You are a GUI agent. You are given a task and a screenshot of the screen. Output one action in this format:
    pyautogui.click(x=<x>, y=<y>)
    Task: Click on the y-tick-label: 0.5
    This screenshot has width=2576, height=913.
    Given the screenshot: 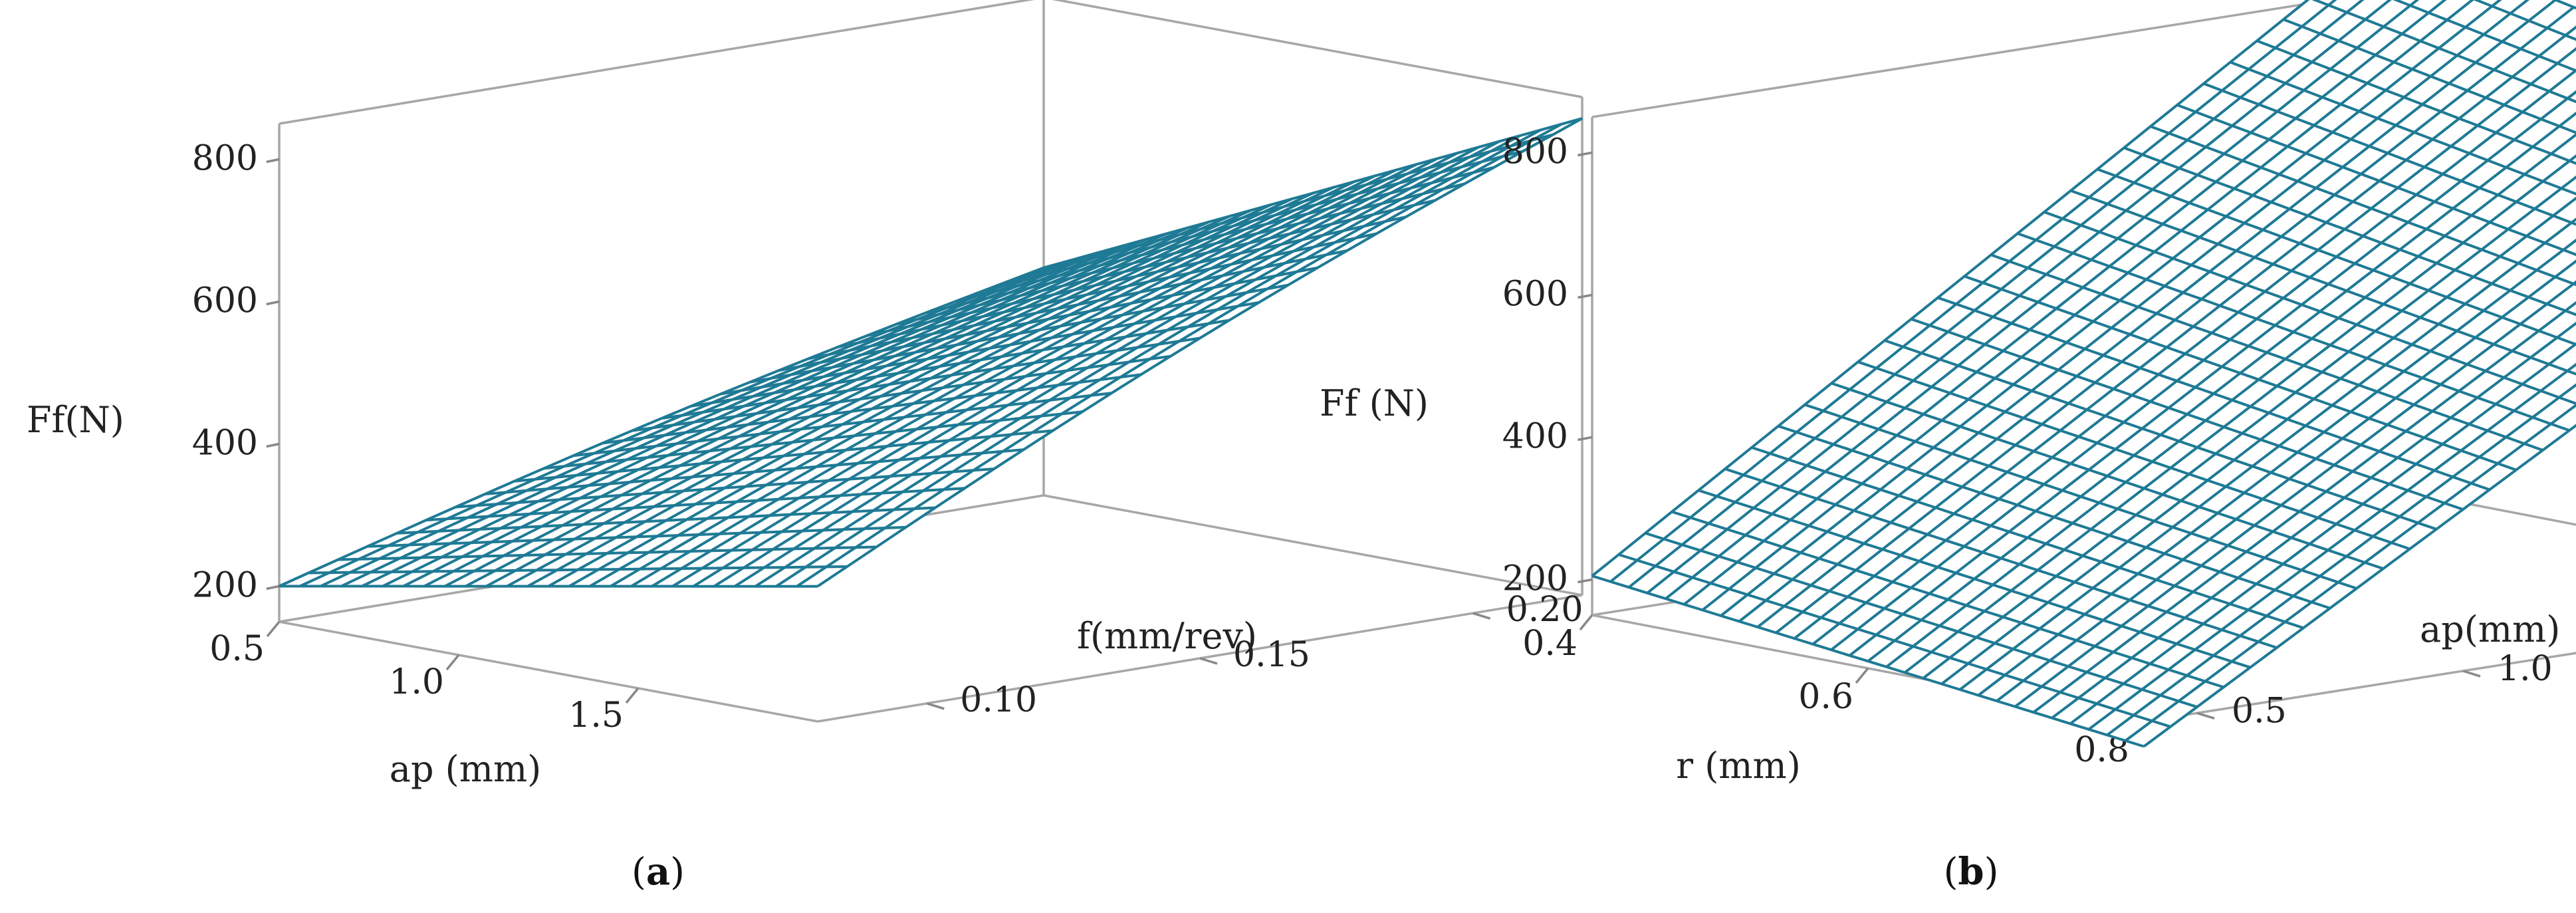 What is the action you would take?
    pyautogui.click(x=2259, y=711)
    